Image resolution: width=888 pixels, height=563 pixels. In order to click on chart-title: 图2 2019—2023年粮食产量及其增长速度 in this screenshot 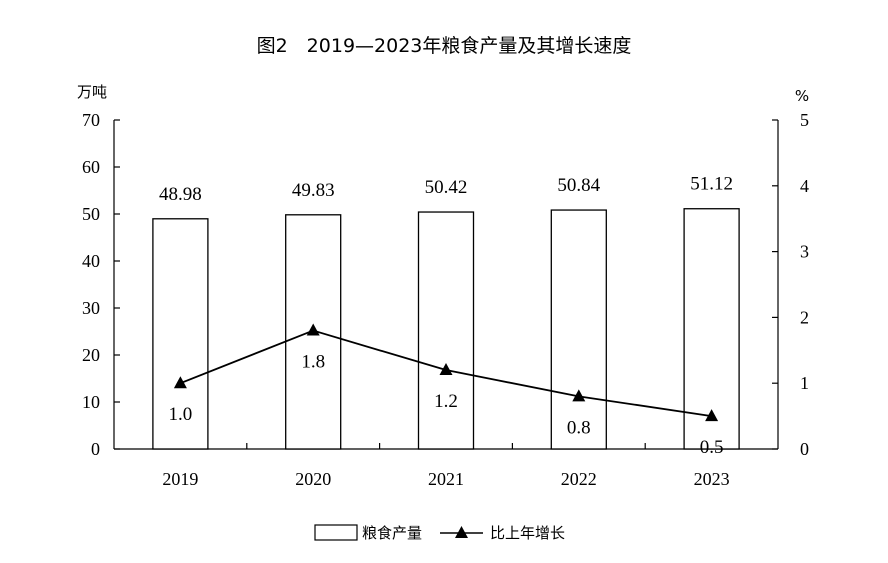, I will do `click(444, 46)`.